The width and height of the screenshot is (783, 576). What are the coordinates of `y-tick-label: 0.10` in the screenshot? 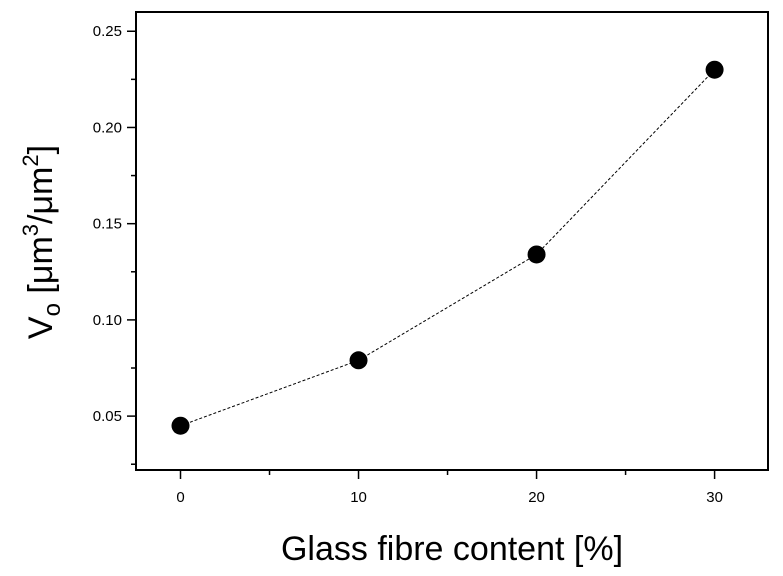 It's located at (107, 320).